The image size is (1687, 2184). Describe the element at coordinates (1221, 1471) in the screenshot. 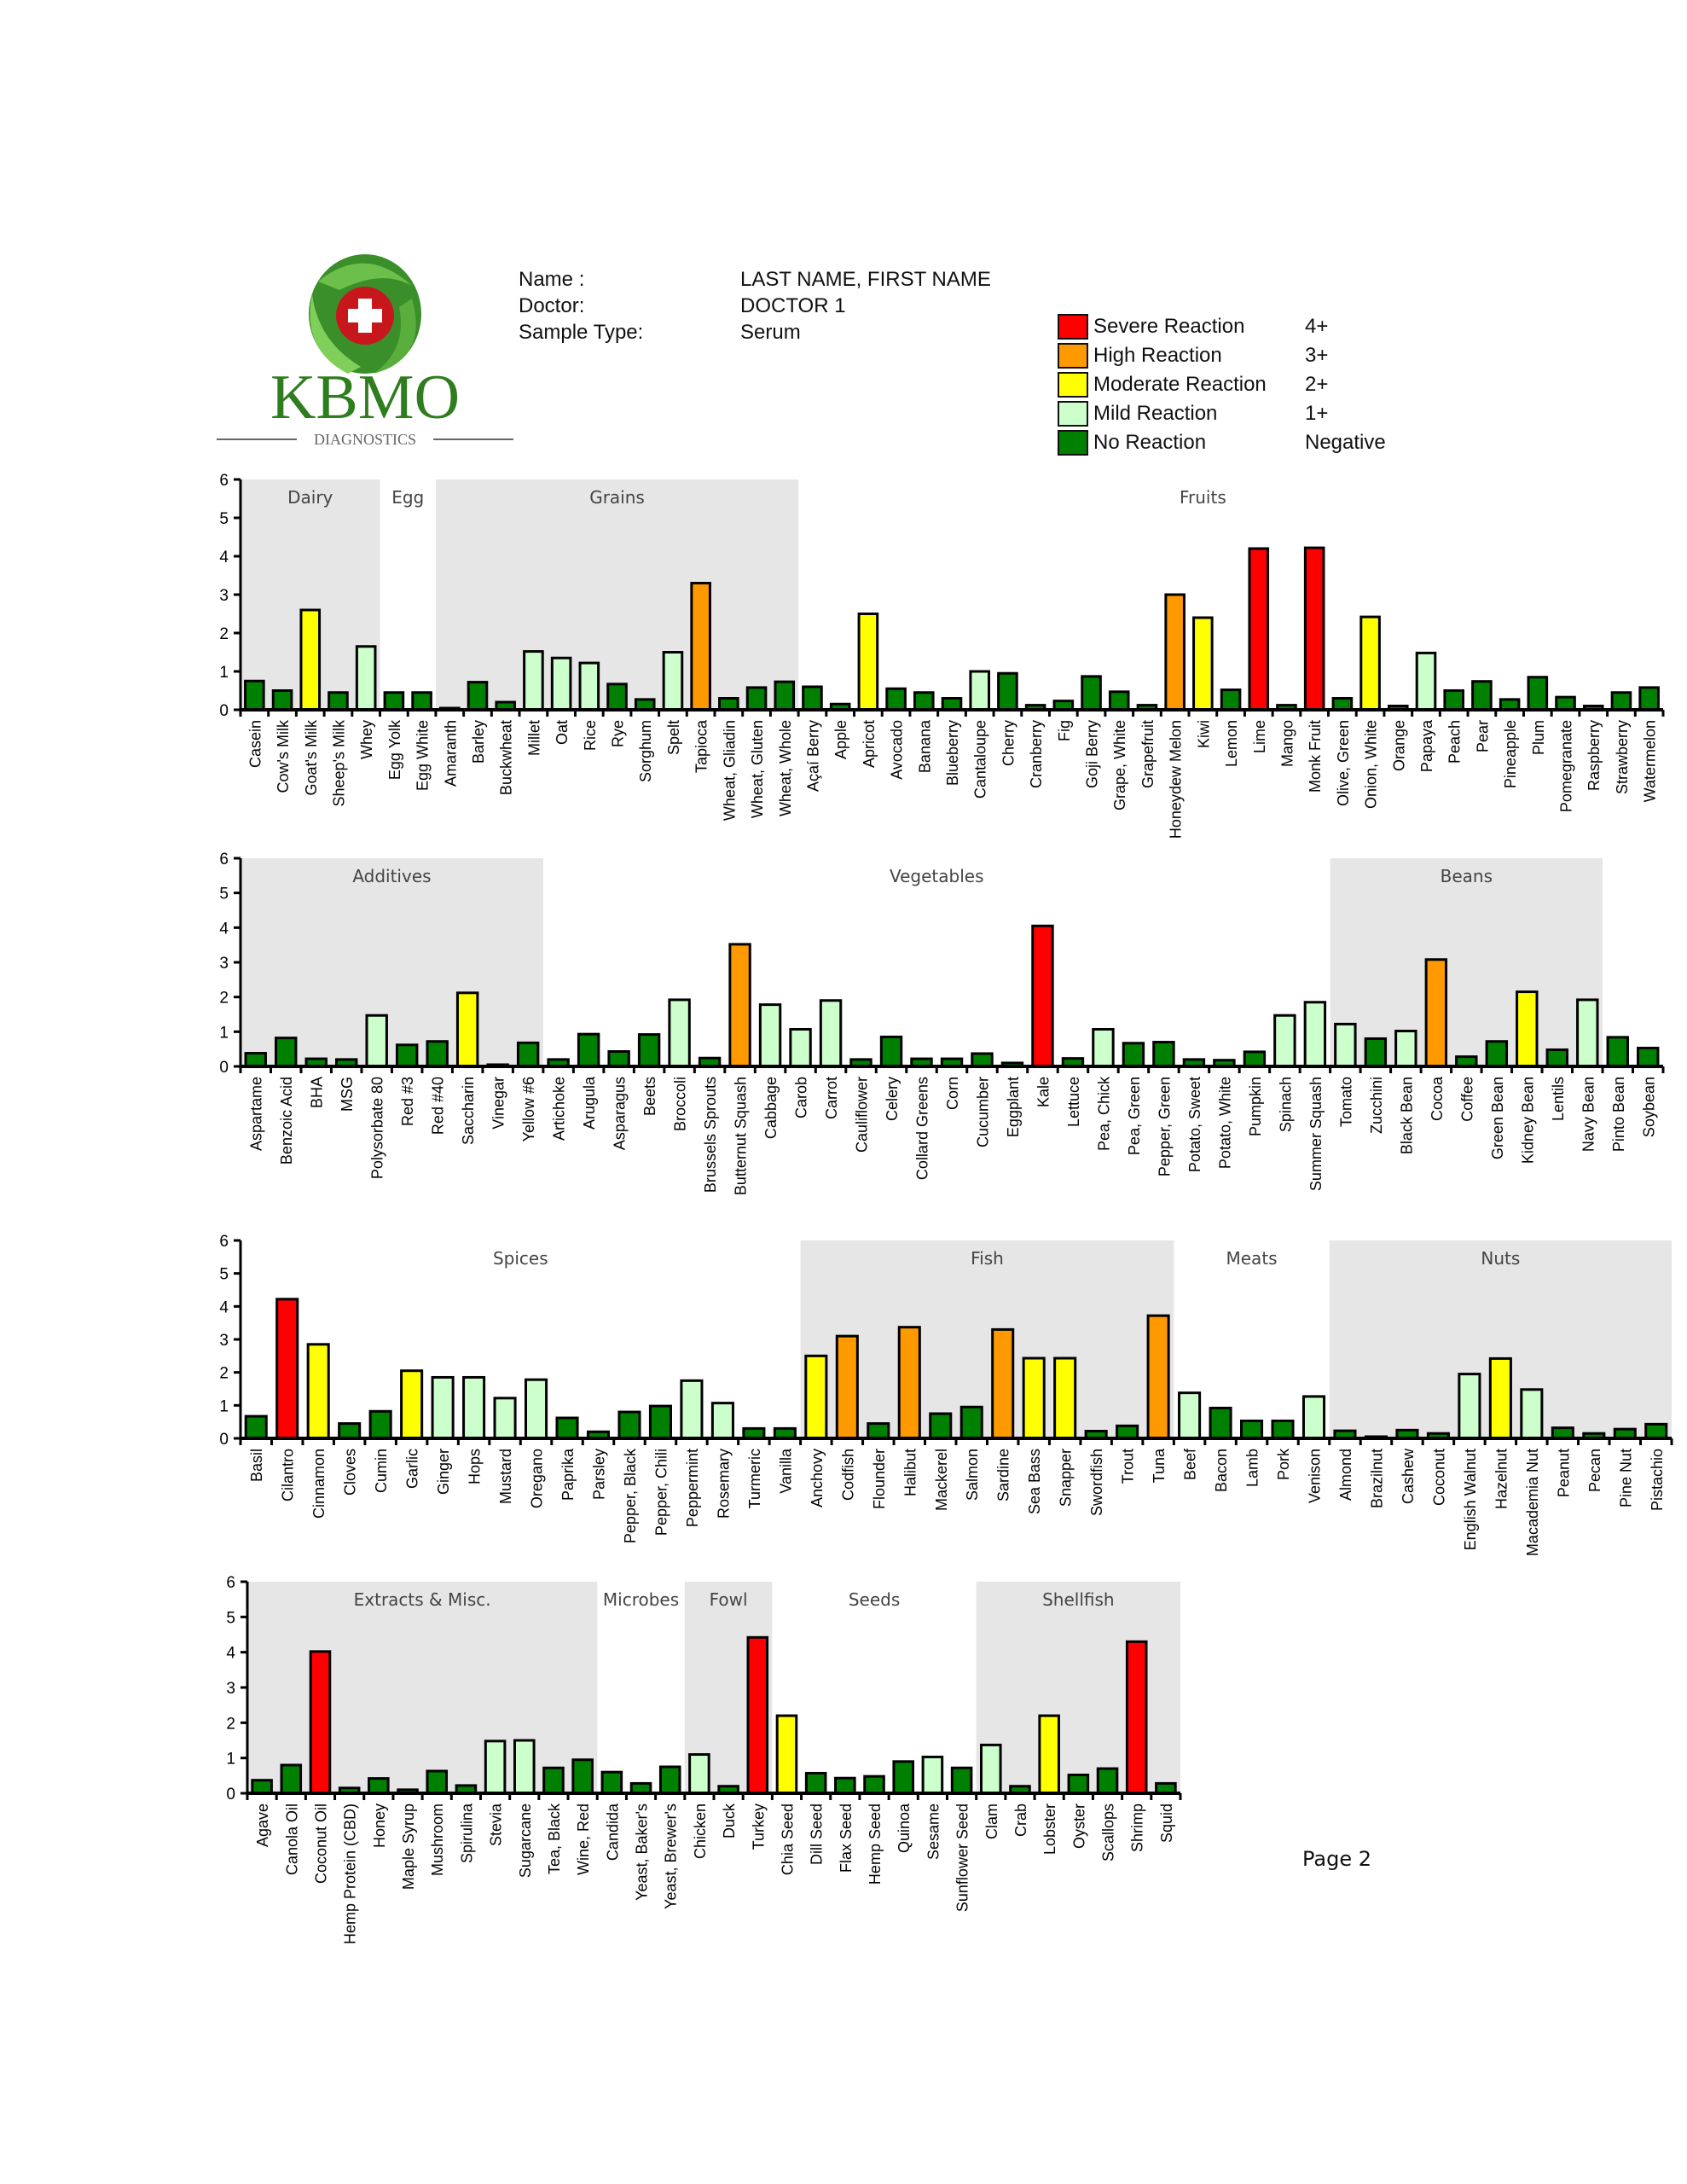

I see `x-tick-label: Bacon` at that location.